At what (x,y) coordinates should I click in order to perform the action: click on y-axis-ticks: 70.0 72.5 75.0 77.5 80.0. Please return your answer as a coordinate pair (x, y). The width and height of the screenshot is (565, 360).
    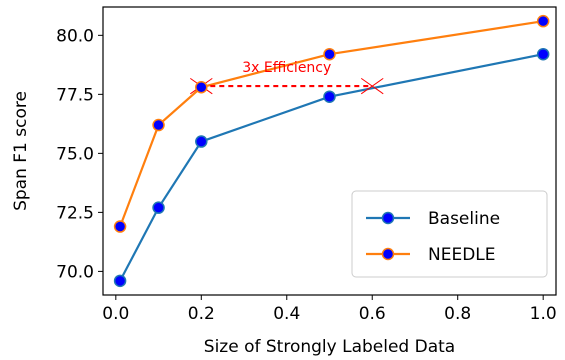
    Looking at the image, I should click on (79, 154).